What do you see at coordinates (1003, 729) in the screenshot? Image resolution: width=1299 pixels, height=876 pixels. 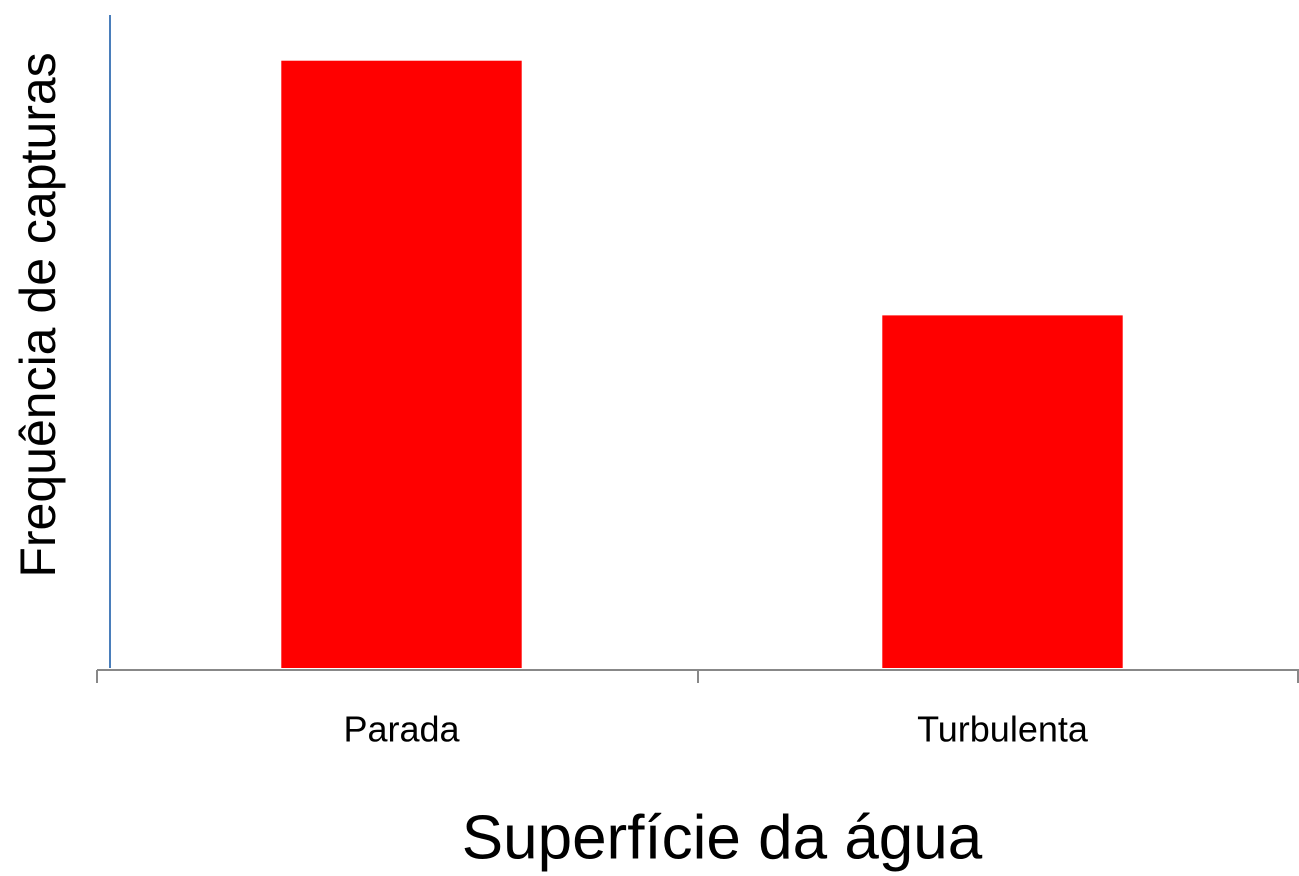 I see `x-tick-label: Turbulenta` at bounding box center [1003, 729].